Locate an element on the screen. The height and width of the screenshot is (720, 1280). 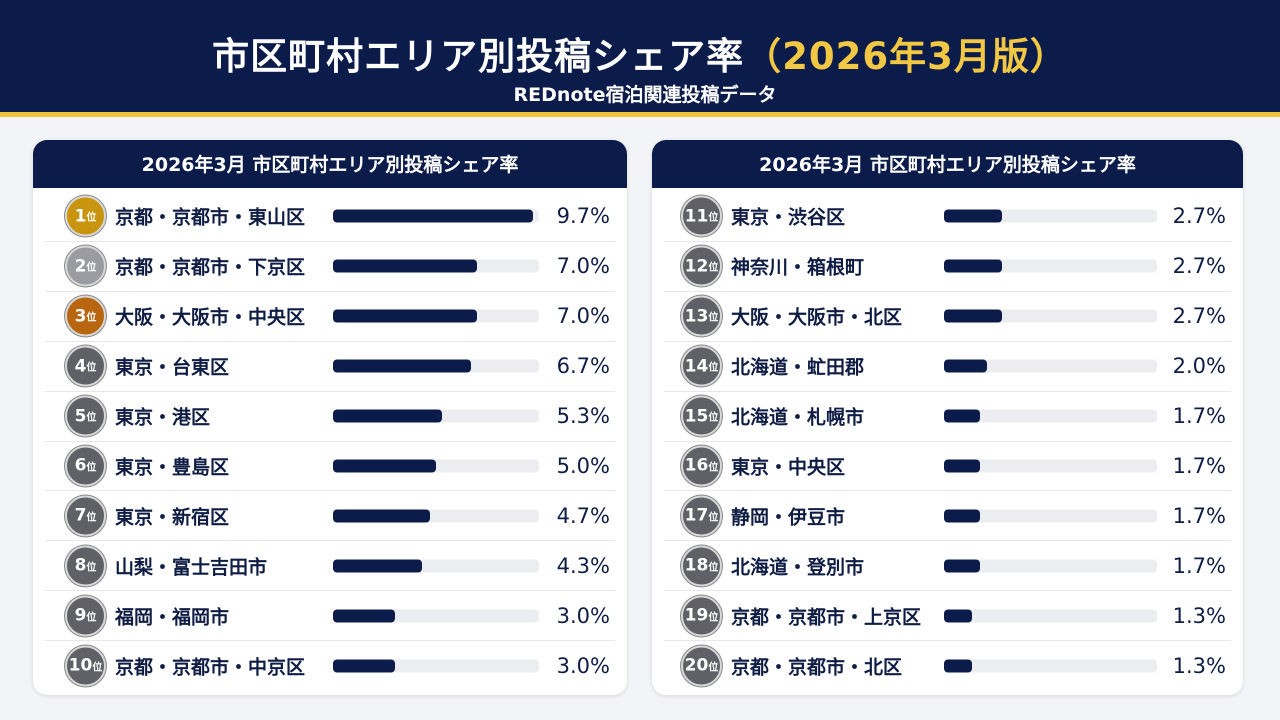
rank-badge: 20 位 is located at coordinates (701, 666).